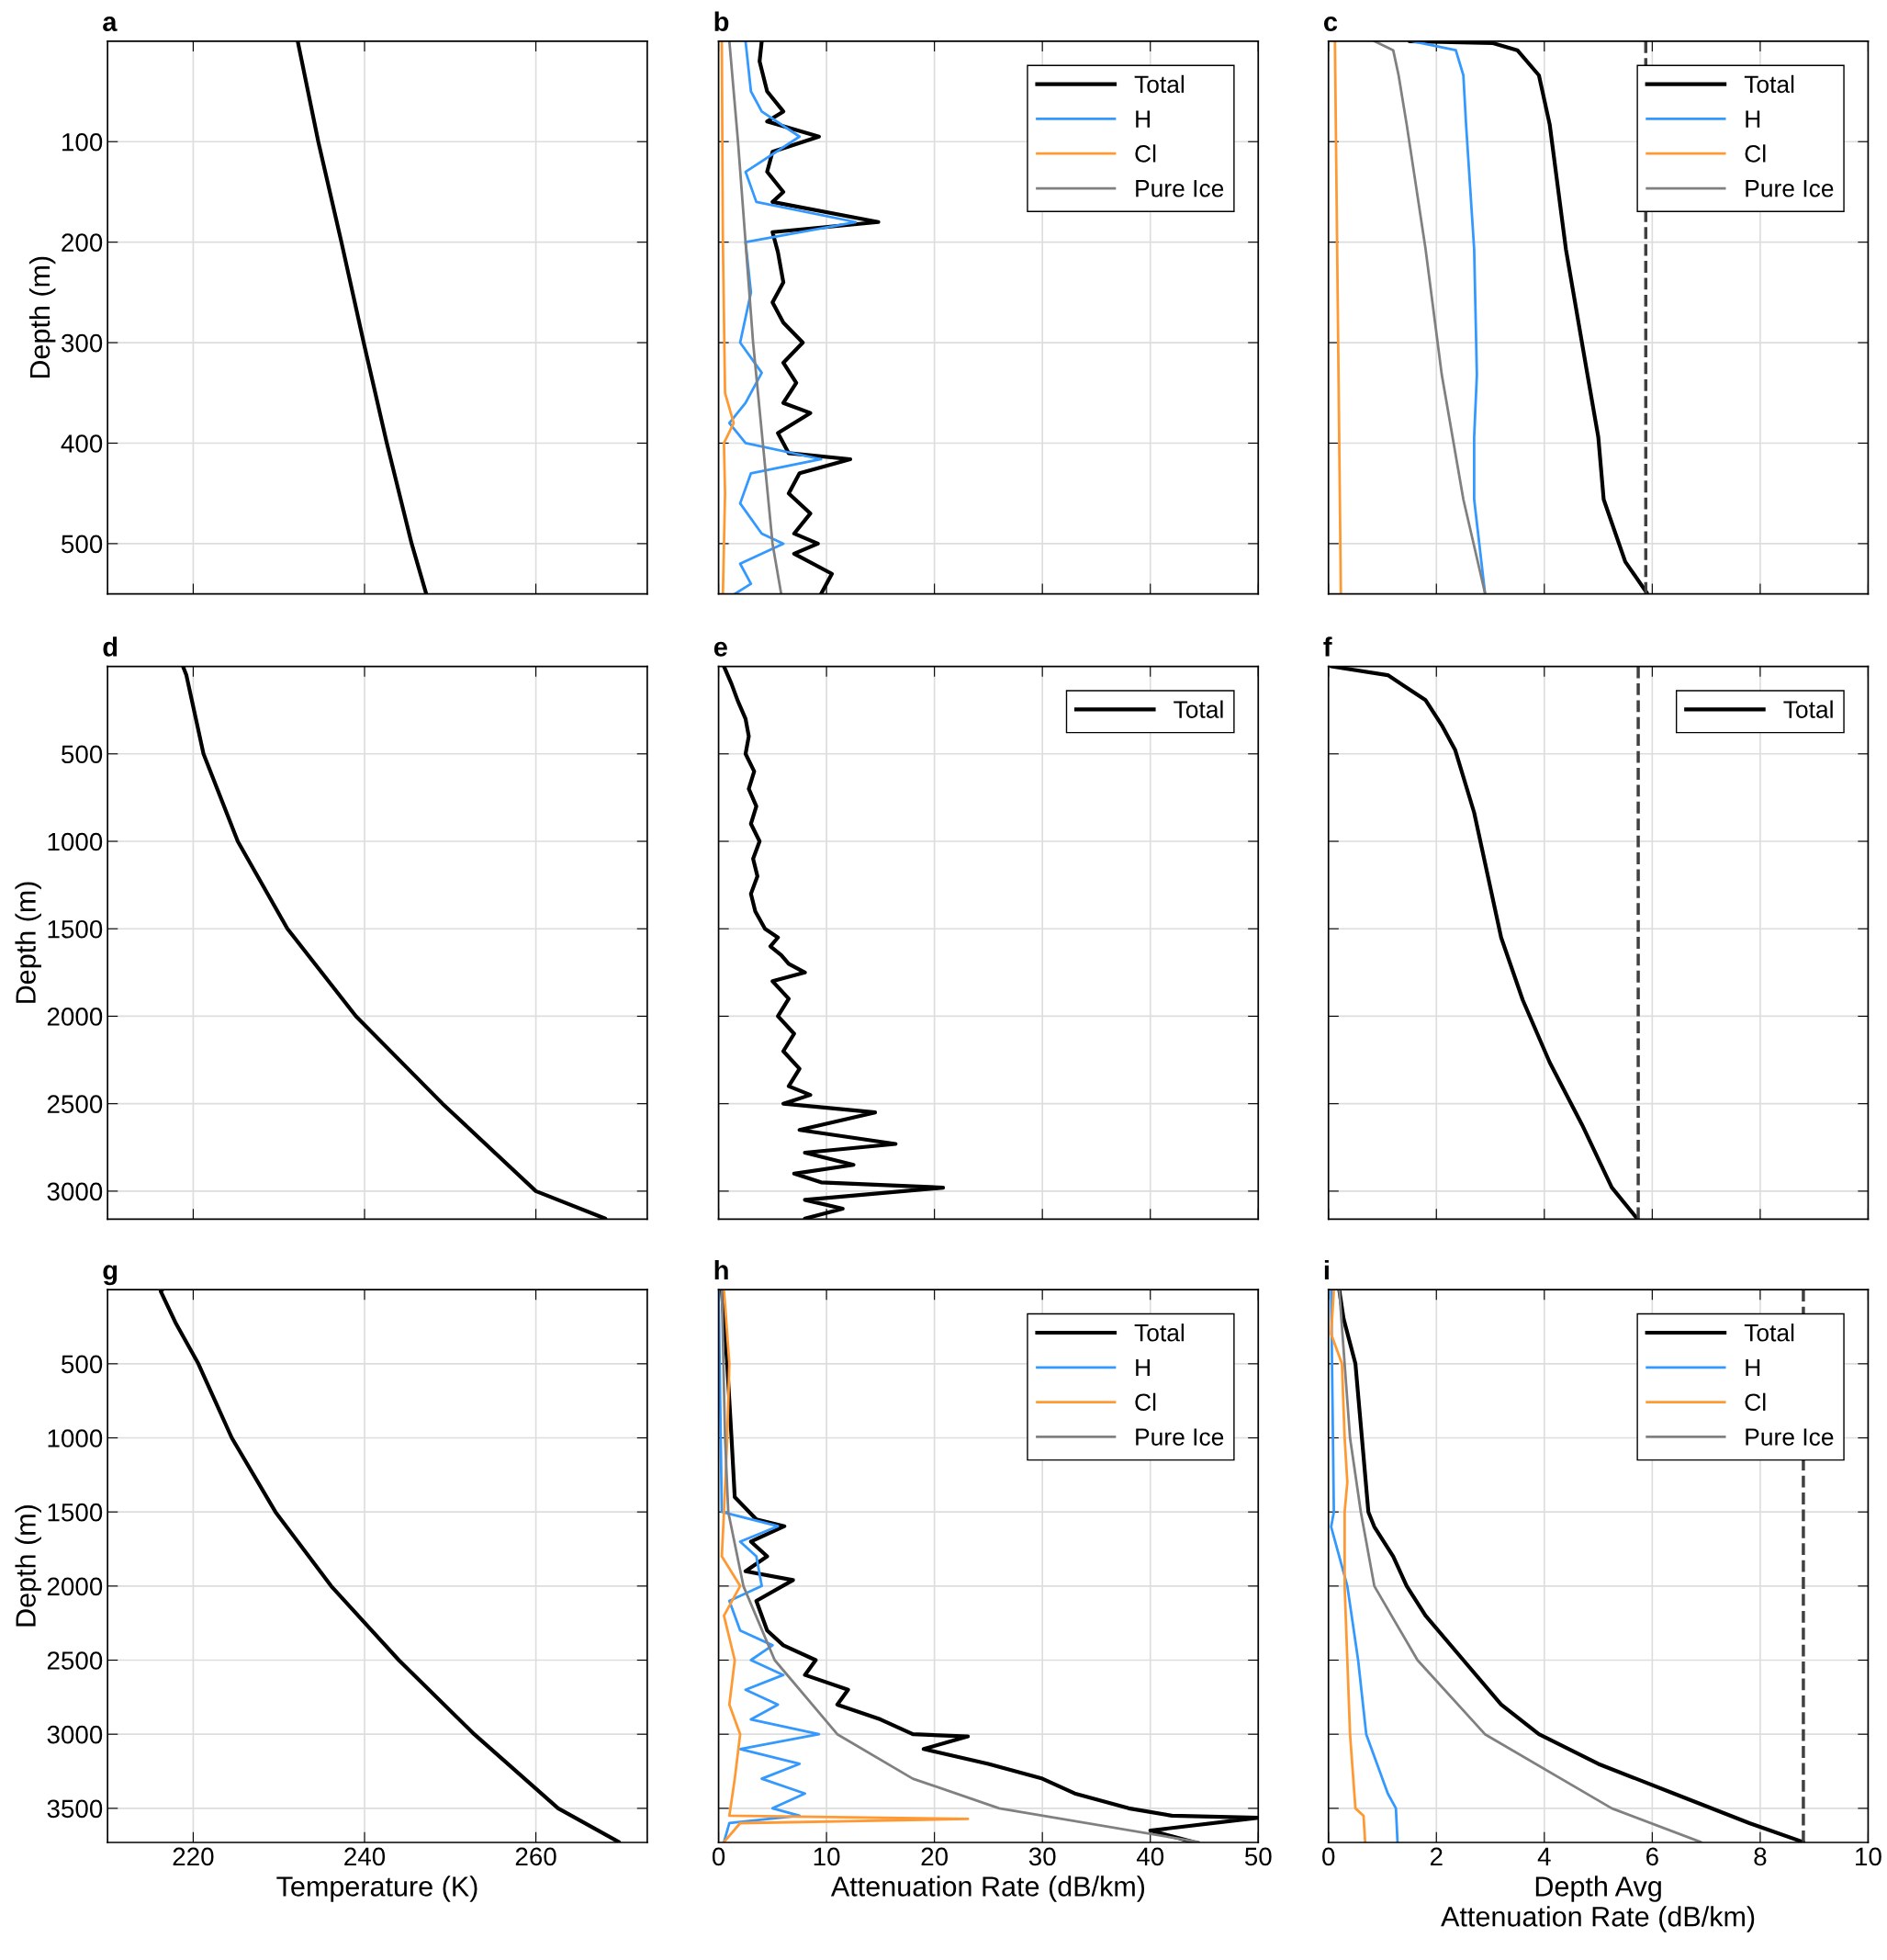 This screenshot has height=1960, width=1887. I want to click on x-tick-label: 30, so click(1042, 1856).